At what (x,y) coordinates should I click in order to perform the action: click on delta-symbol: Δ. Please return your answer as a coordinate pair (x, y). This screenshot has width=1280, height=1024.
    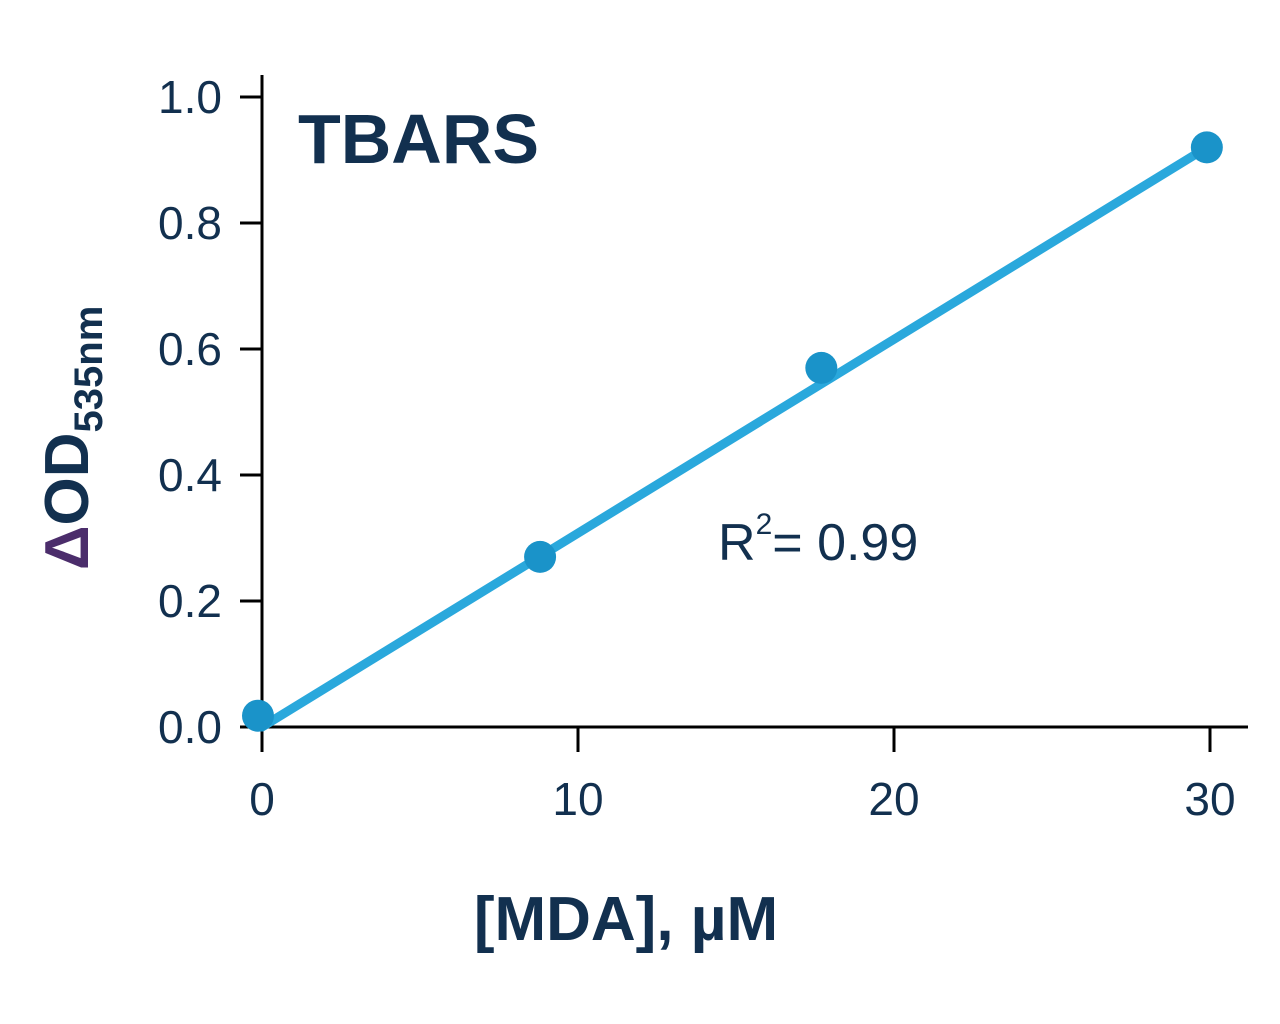
    Looking at the image, I should click on (67, 547).